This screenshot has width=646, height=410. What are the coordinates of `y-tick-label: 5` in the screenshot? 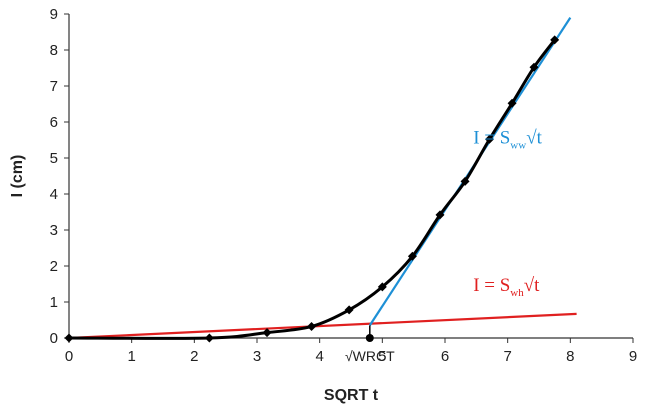 It's located at (54, 158).